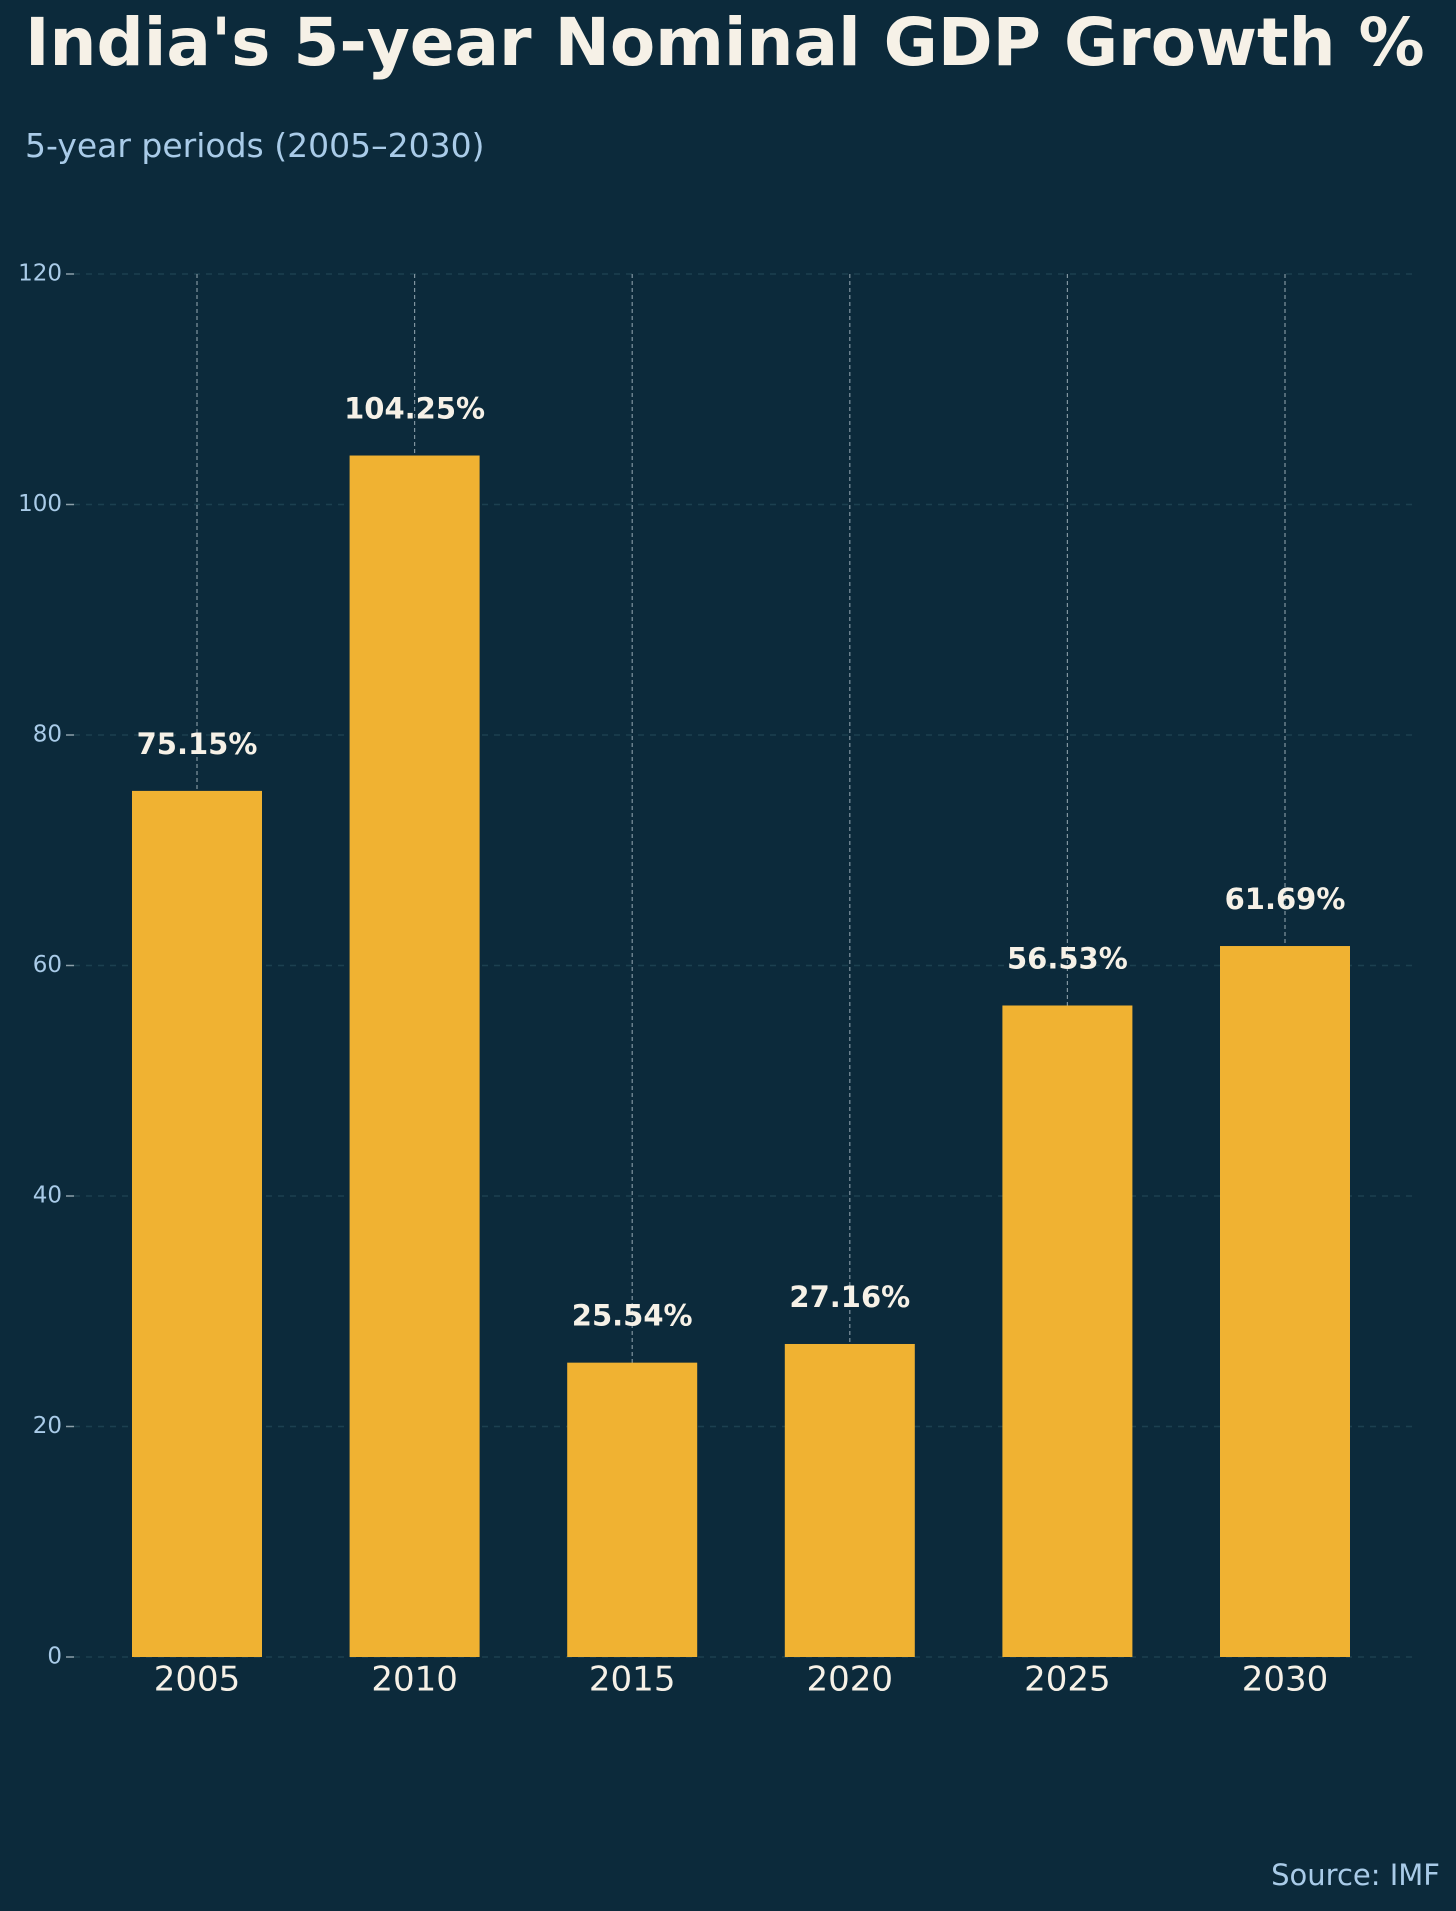 This screenshot has height=1911, width=1456. Describe the element at coordinates (849, 1297) in the screenshot. I see `data-label-2020: 27.16%` at that location.